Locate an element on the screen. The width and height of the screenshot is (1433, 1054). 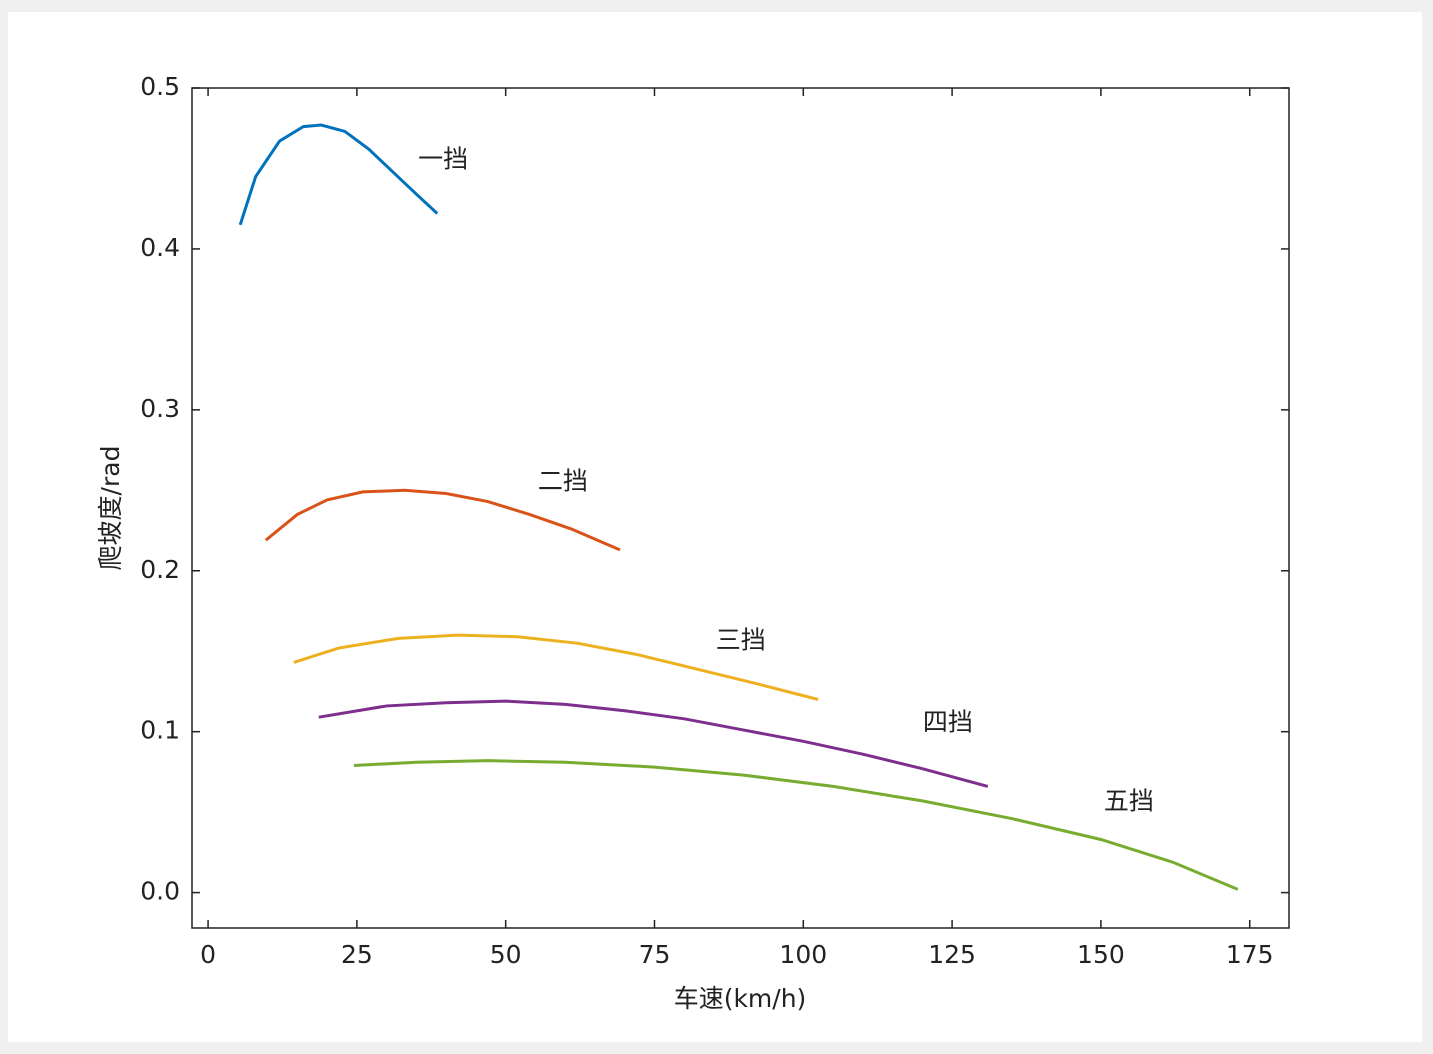
x-tick-label: 125 is located at coordinates (952, 954).